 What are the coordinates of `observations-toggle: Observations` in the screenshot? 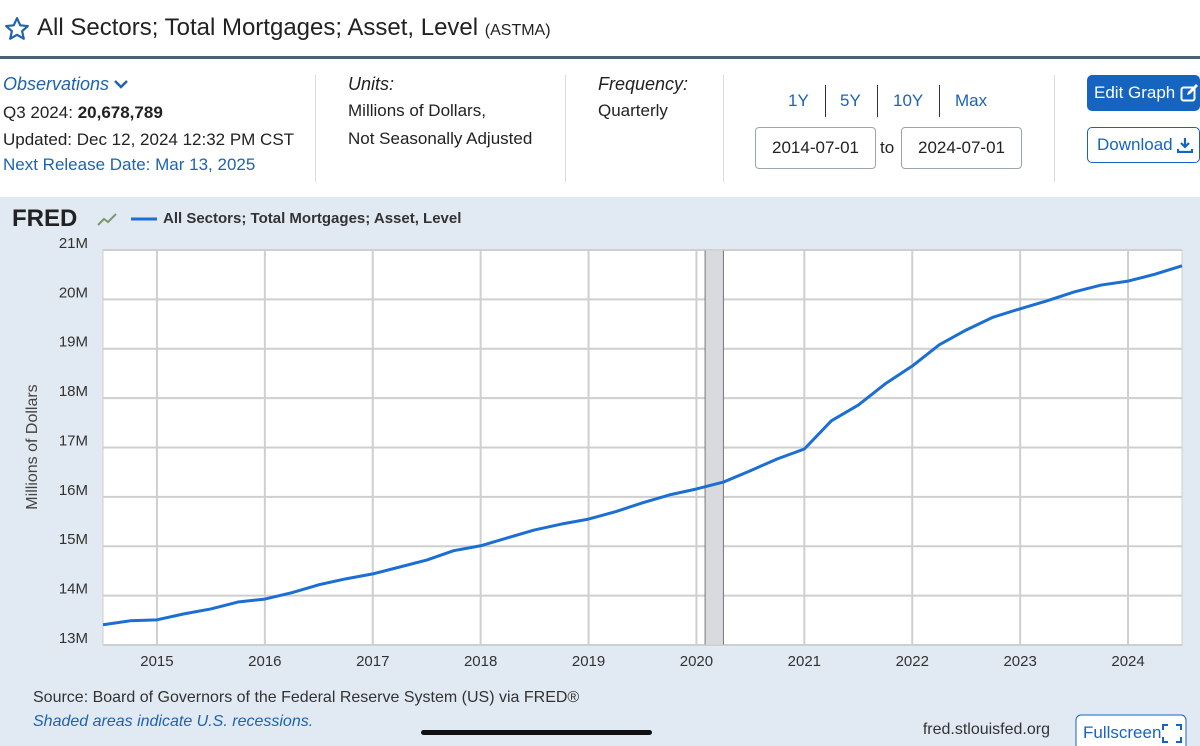 It's located at (65, 84).